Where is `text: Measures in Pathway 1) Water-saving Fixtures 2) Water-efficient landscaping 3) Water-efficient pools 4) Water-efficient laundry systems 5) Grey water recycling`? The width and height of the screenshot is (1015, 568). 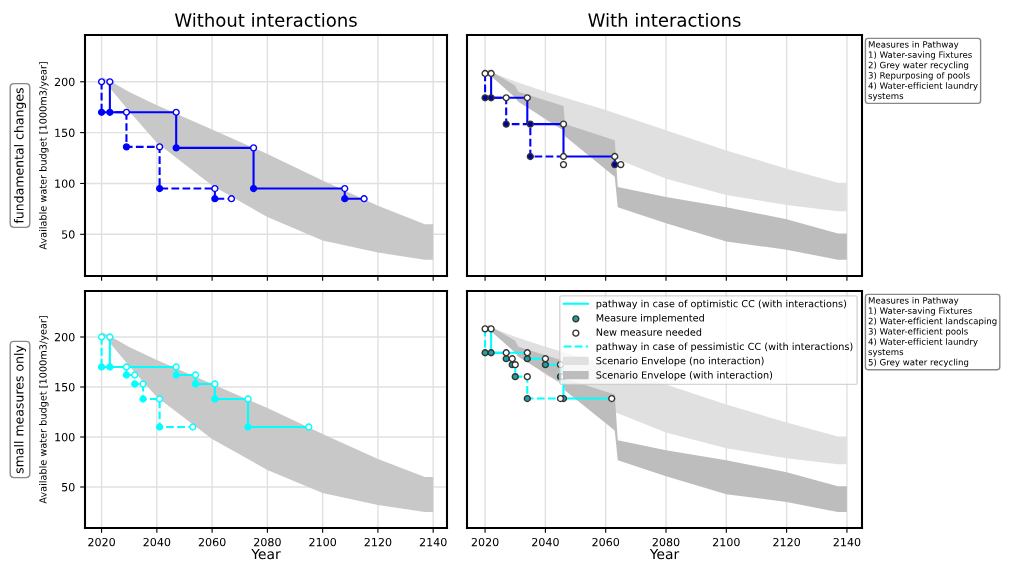
text: Measures in Pathway 1) Water-saving Fixtures 2) Water-efficient landscaping 3) Water-efficient pools 4) Water-efficient laundry systems 5) Grey water recycling is located at coordinates (932, 332).